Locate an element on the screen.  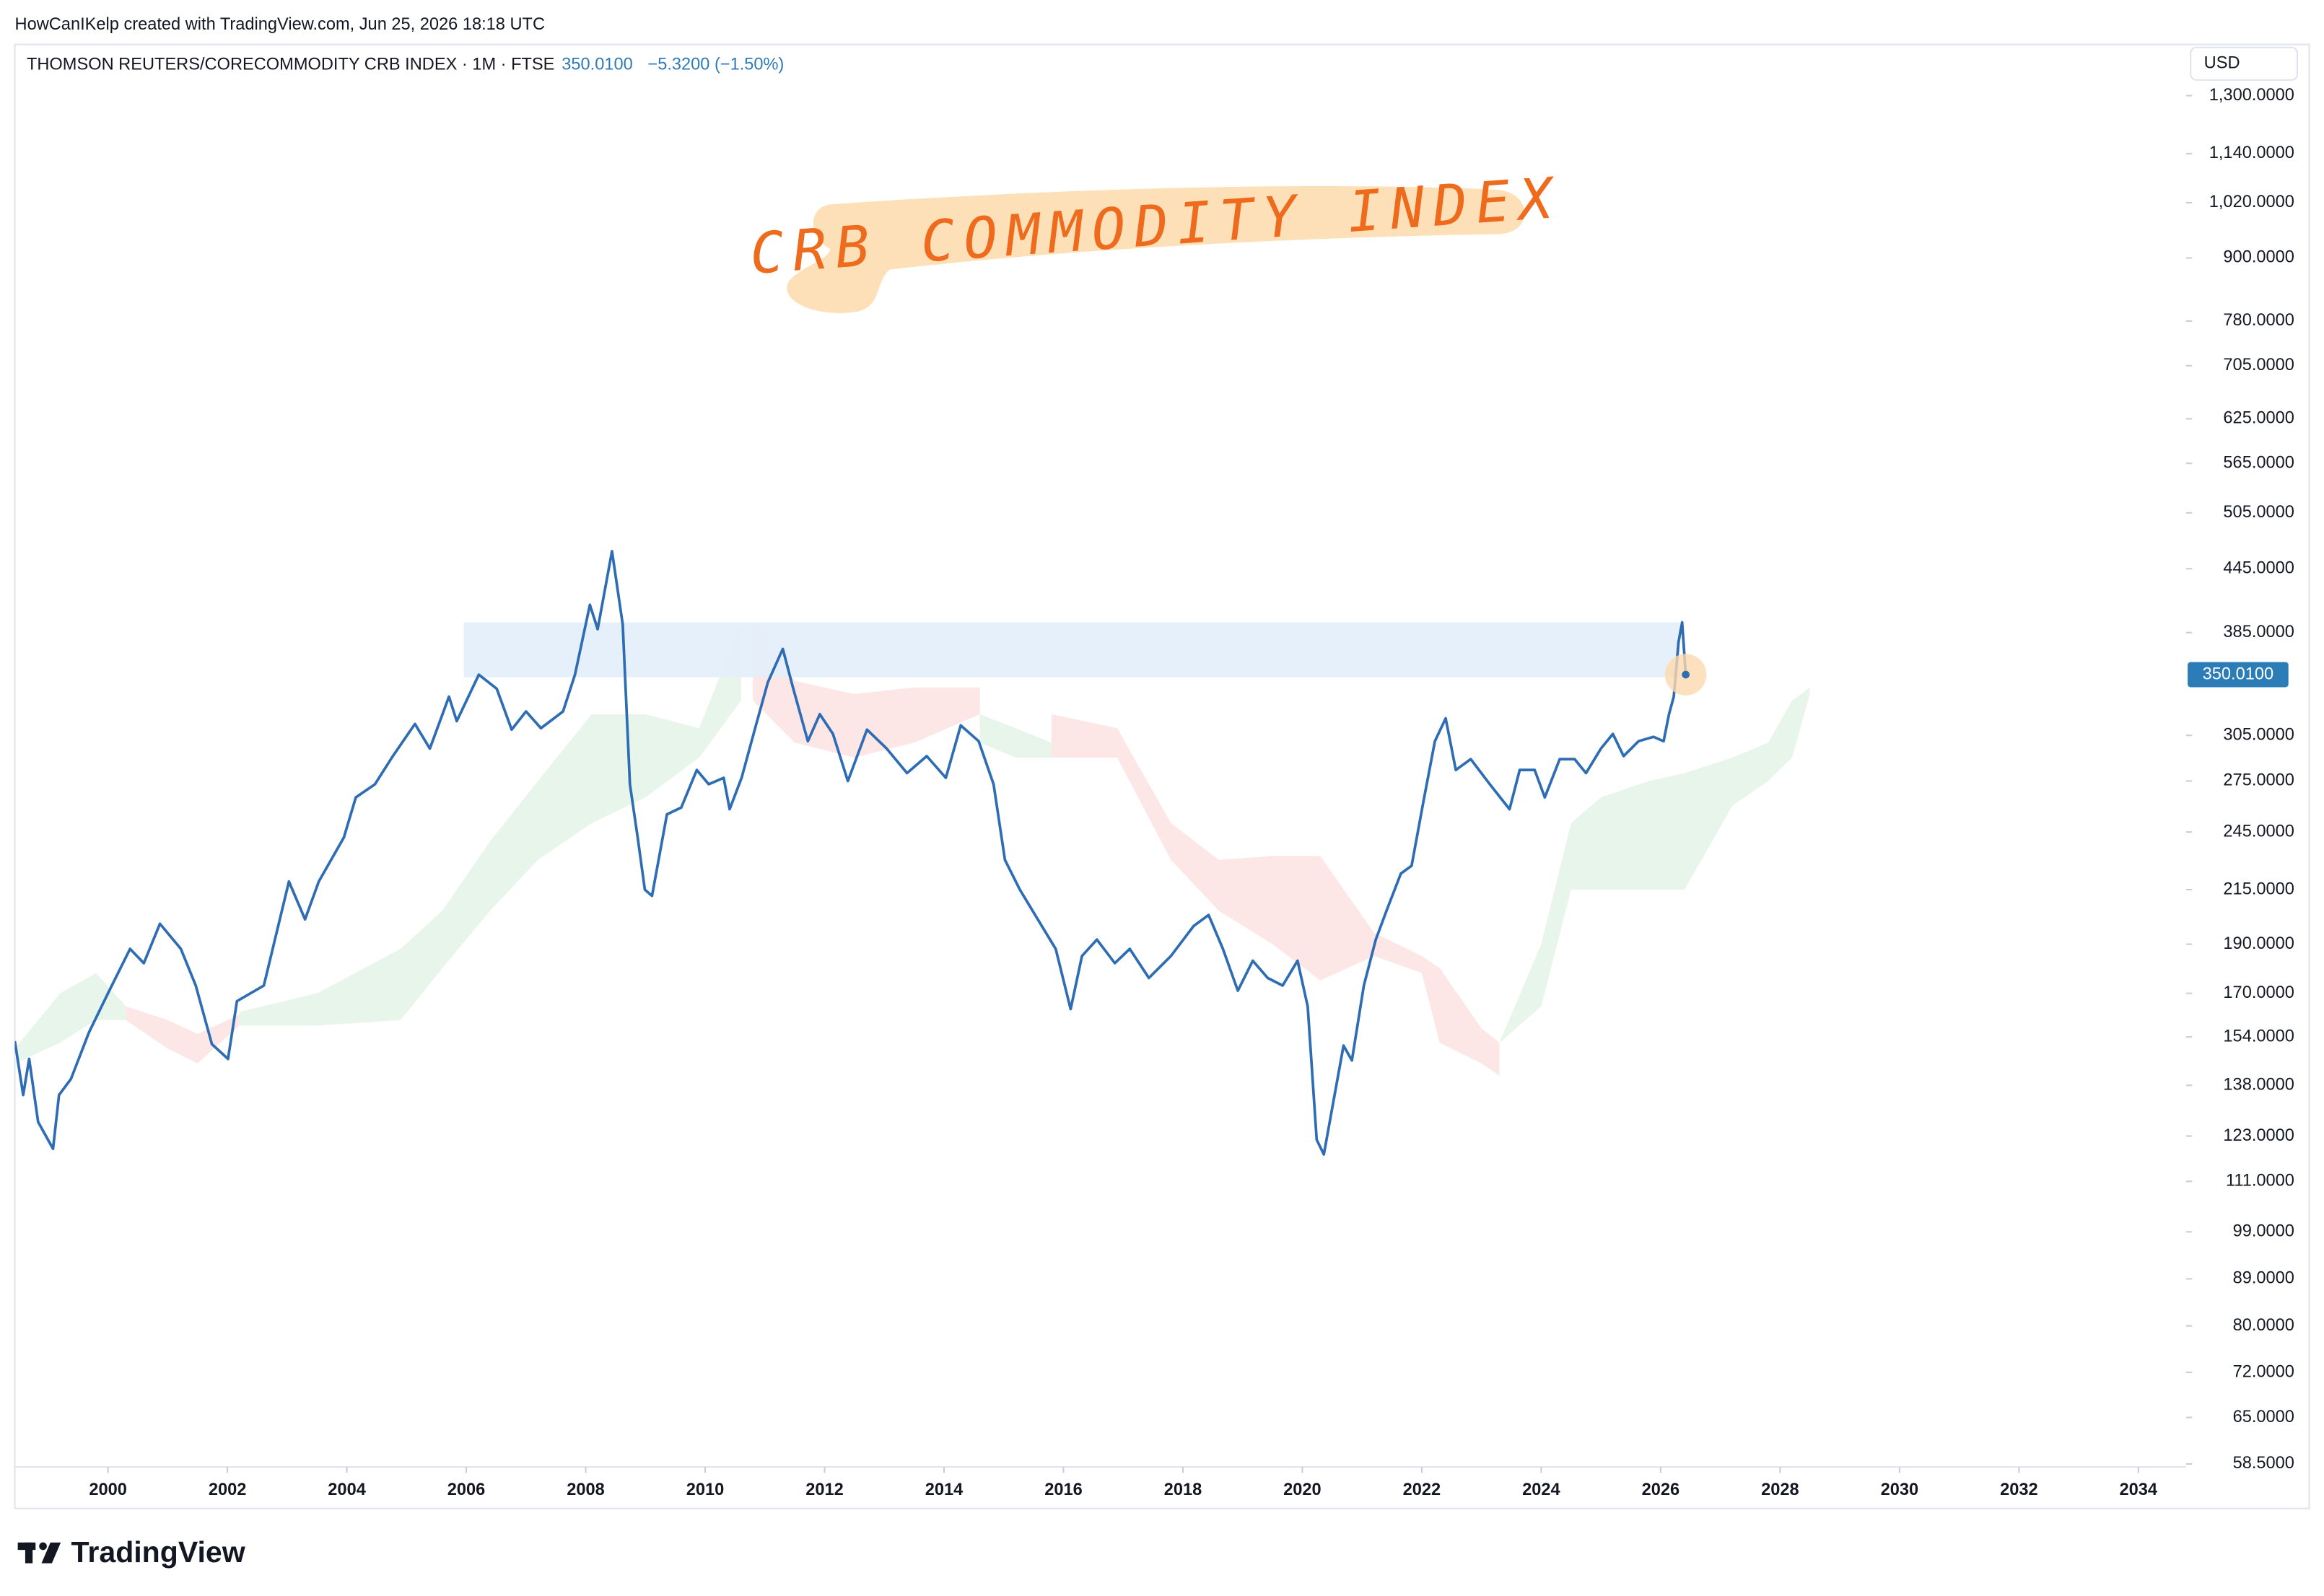
y-tick-label: 123.0000 is located at coordinates (2258, 1135).